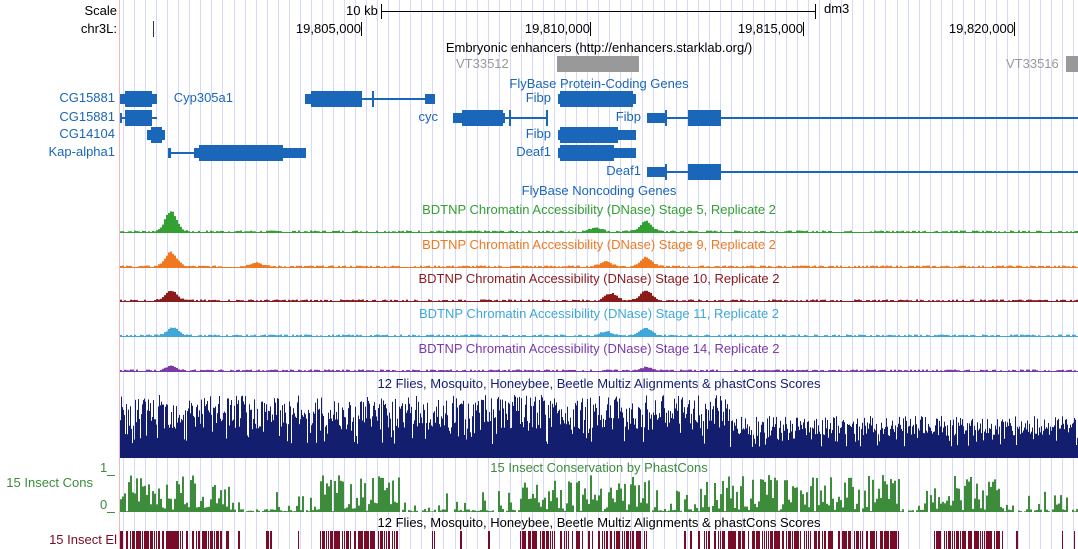 This screenshot has width=1078, height=549. Describe the element at coordinates (599, 83) in the screenshot. I see `flybase-coding-title: FlyBase Protein-Coding Genes` at that location.